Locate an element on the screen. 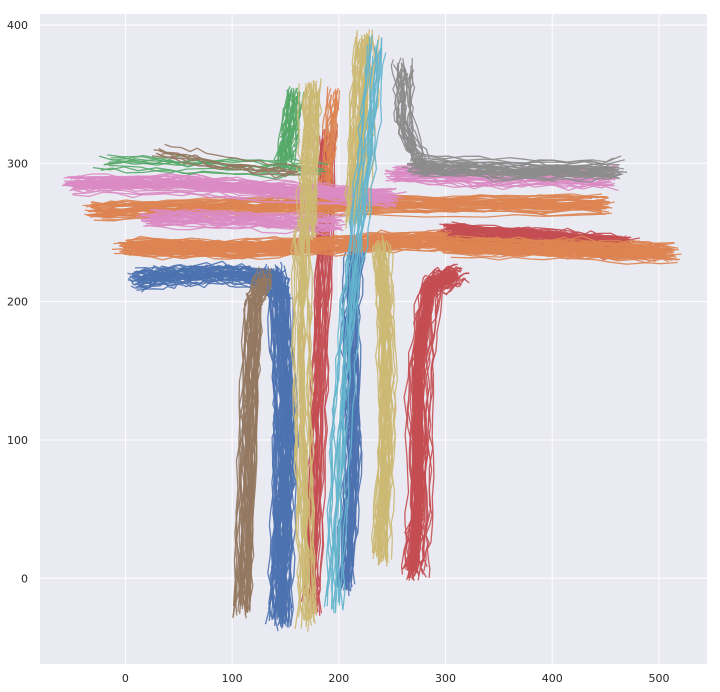 The height and width of the screenshot is (692, 720). series-left-arm-lower is located at coordinates (208, 276).